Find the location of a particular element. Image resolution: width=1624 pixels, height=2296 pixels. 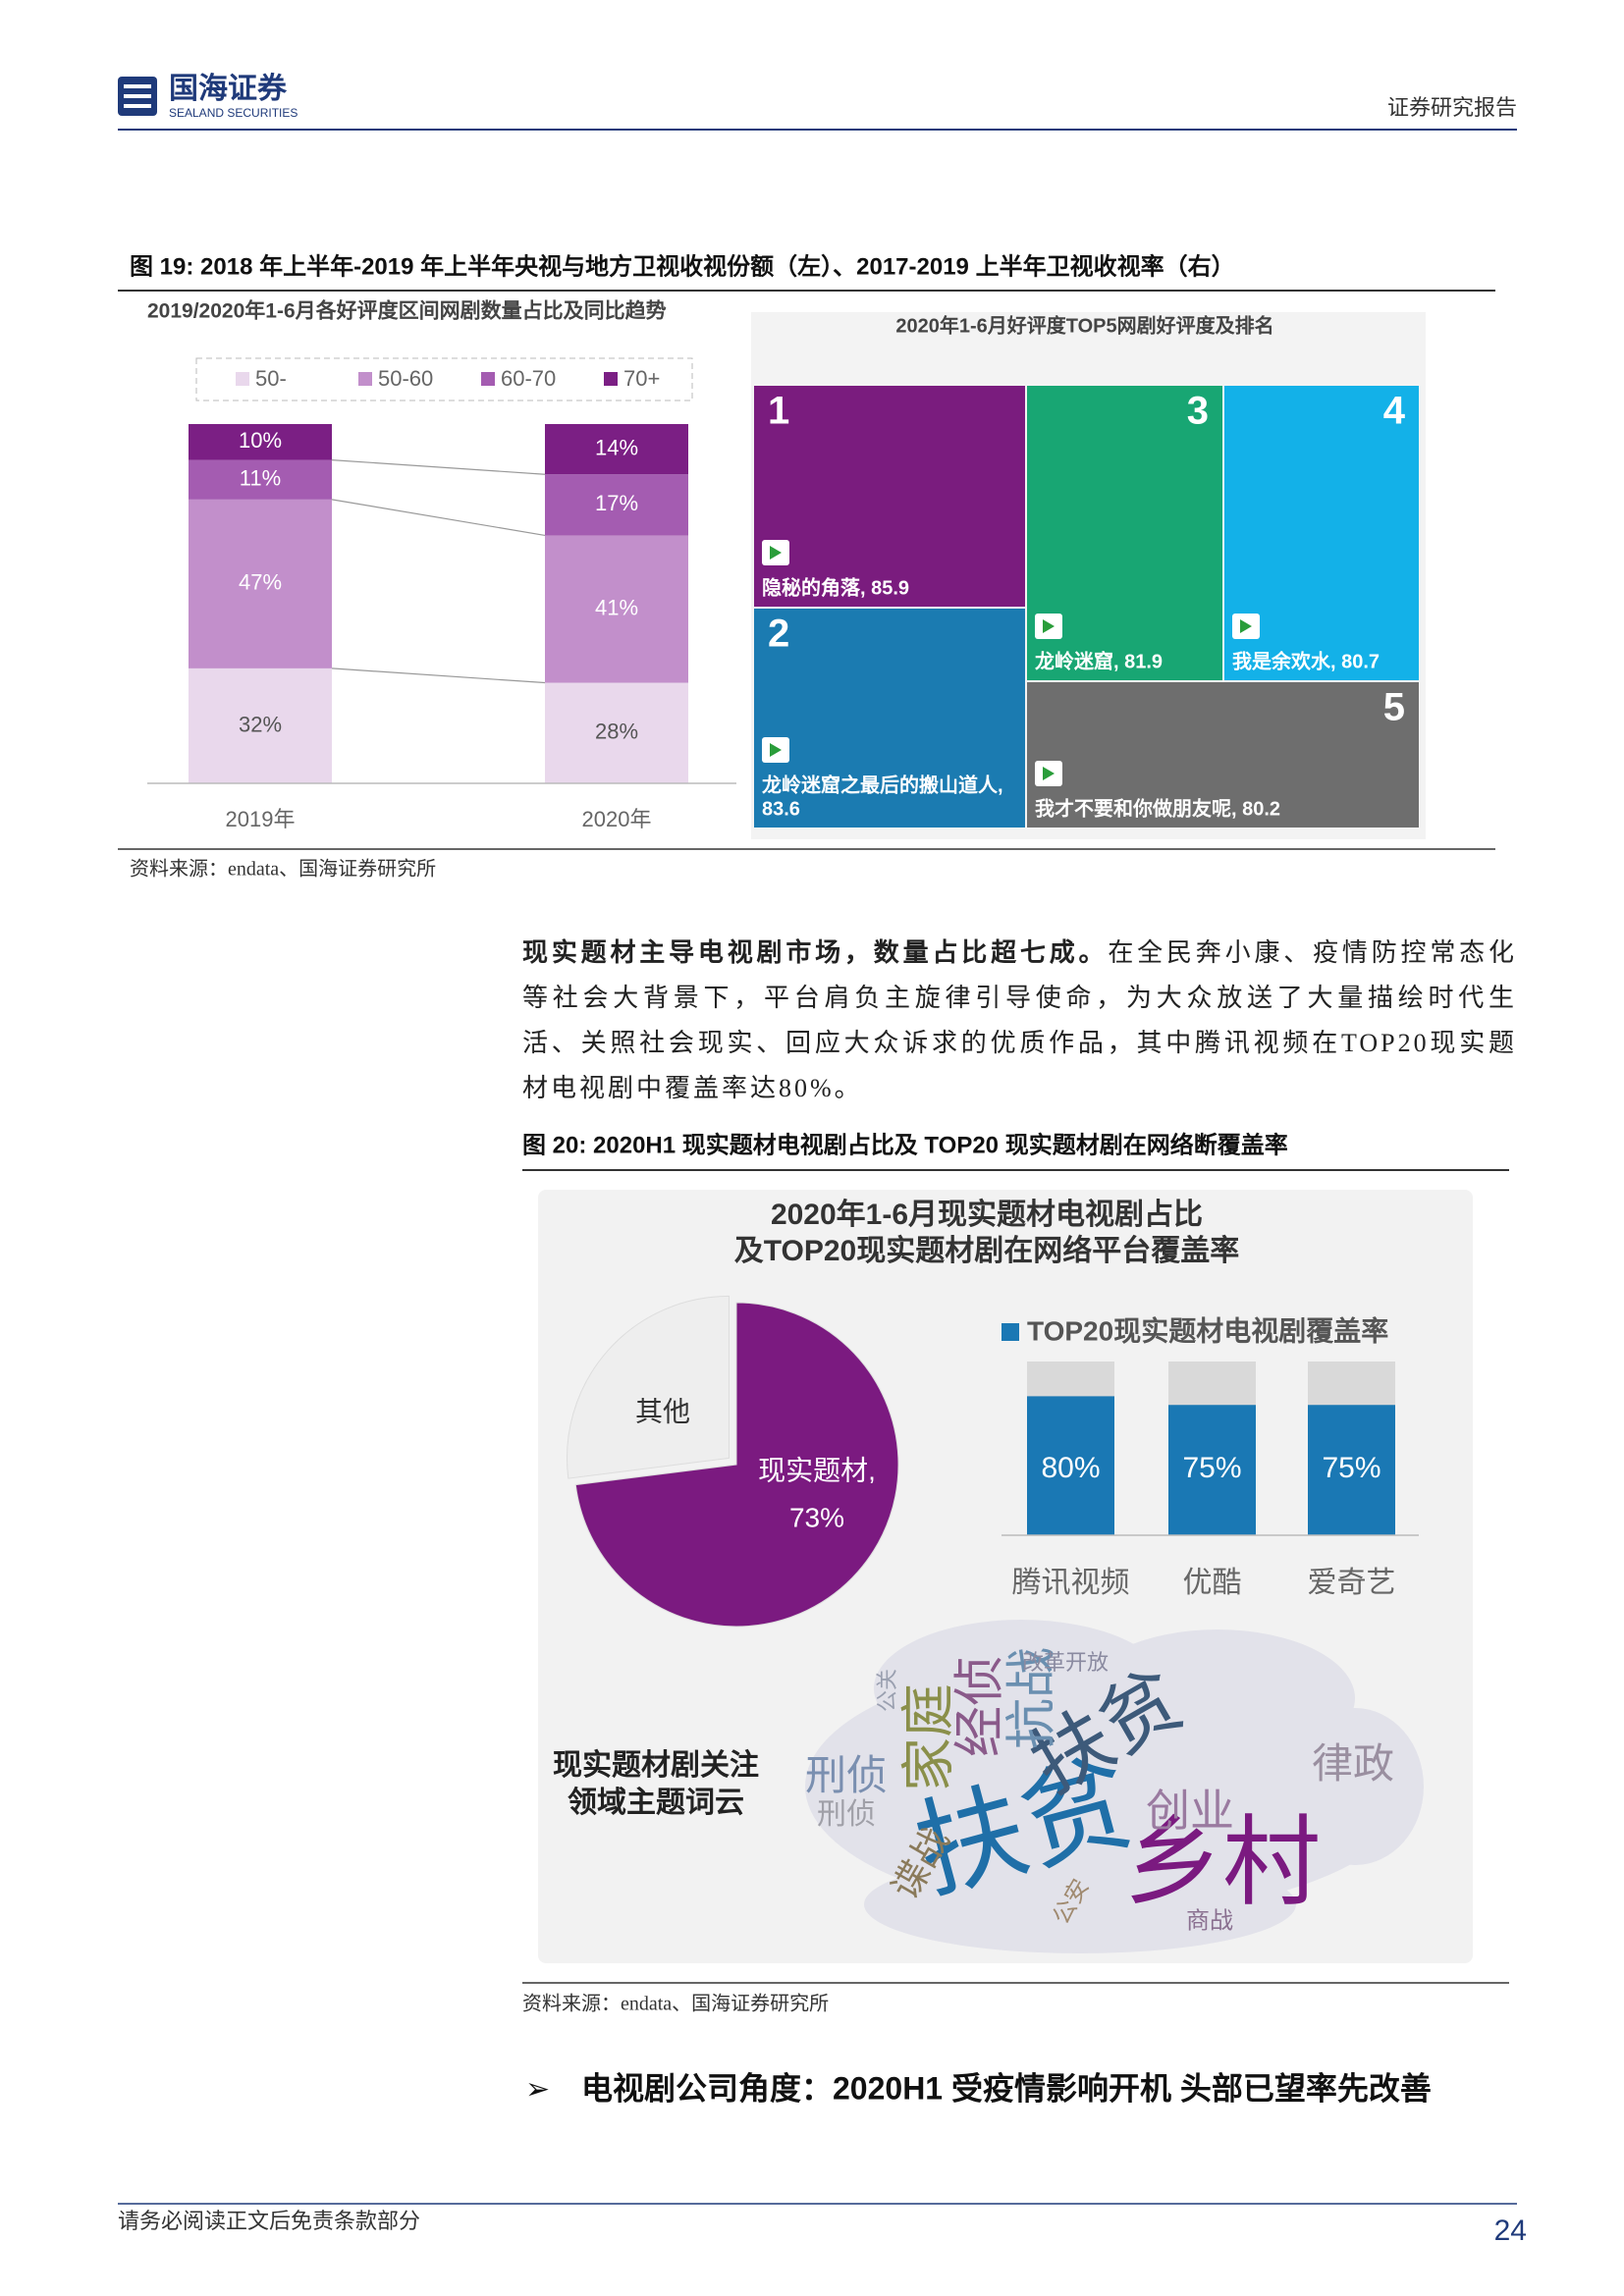

word-cloud-label: 领域主题词云 is located at coordinates (656, 1803).